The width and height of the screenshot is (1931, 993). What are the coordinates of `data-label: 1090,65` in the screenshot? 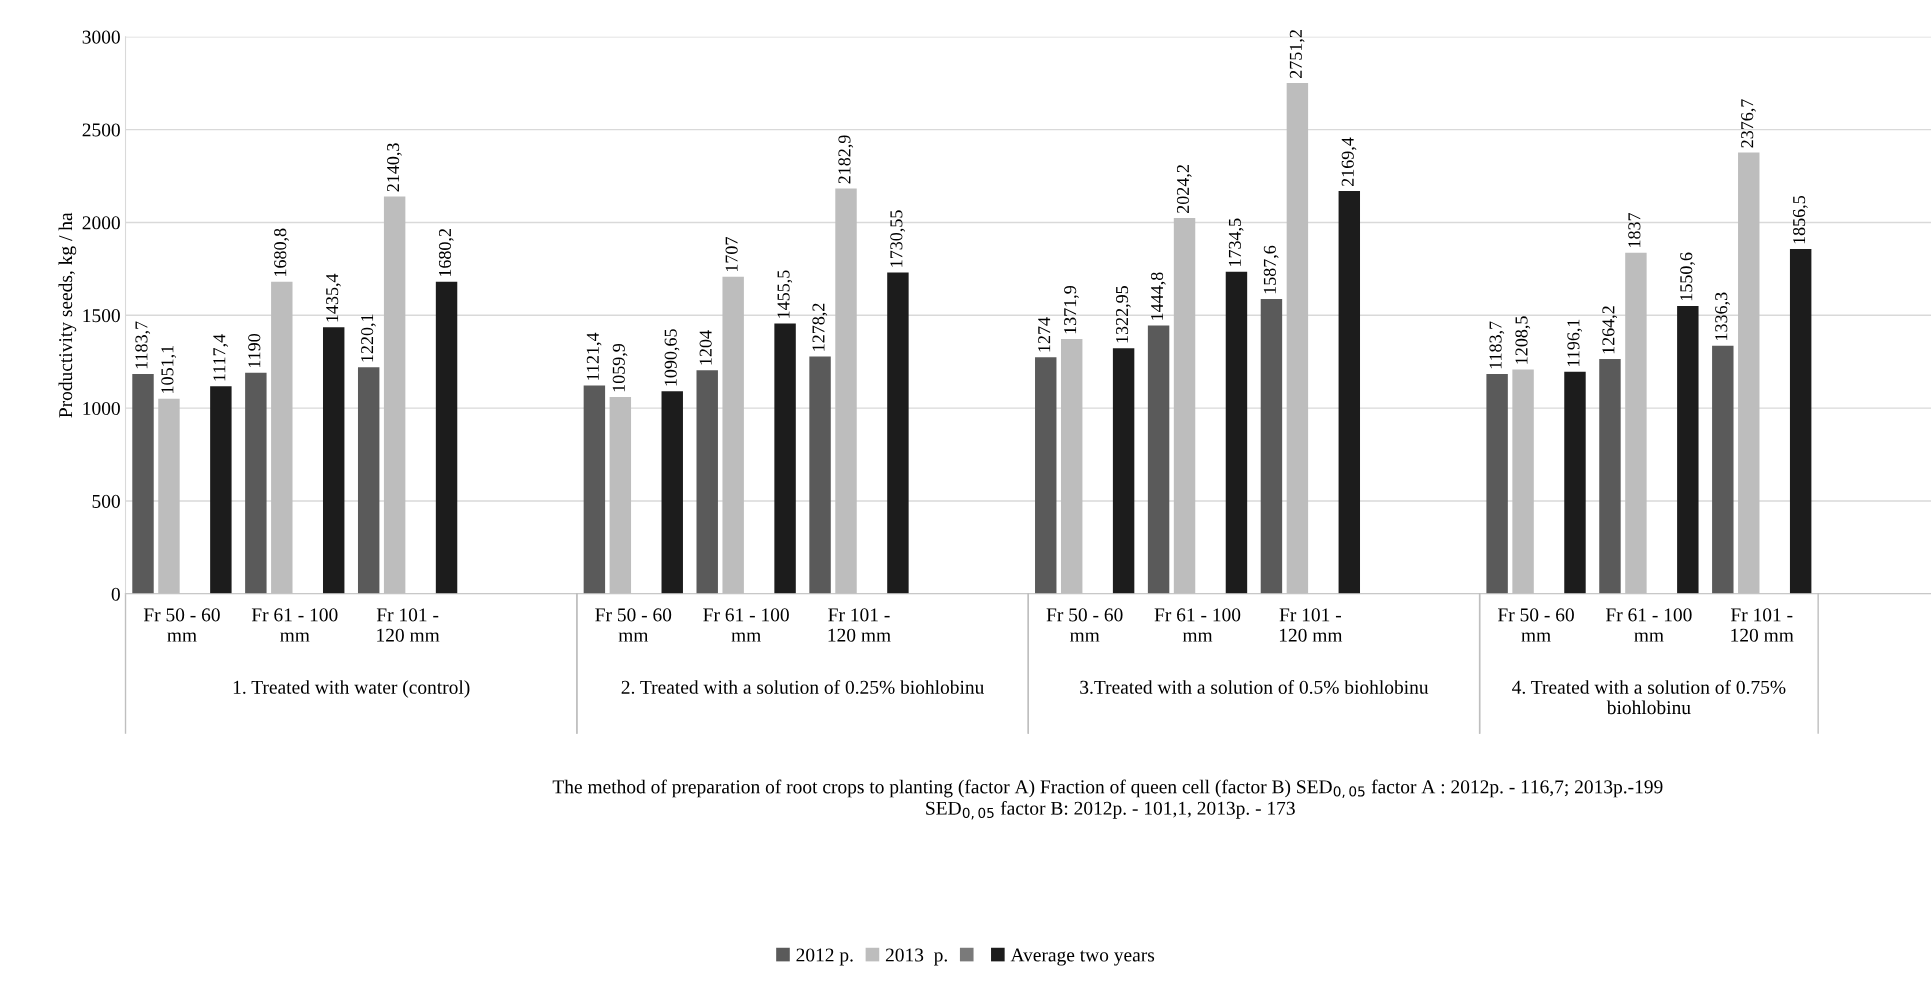 It's located at (672, 357).